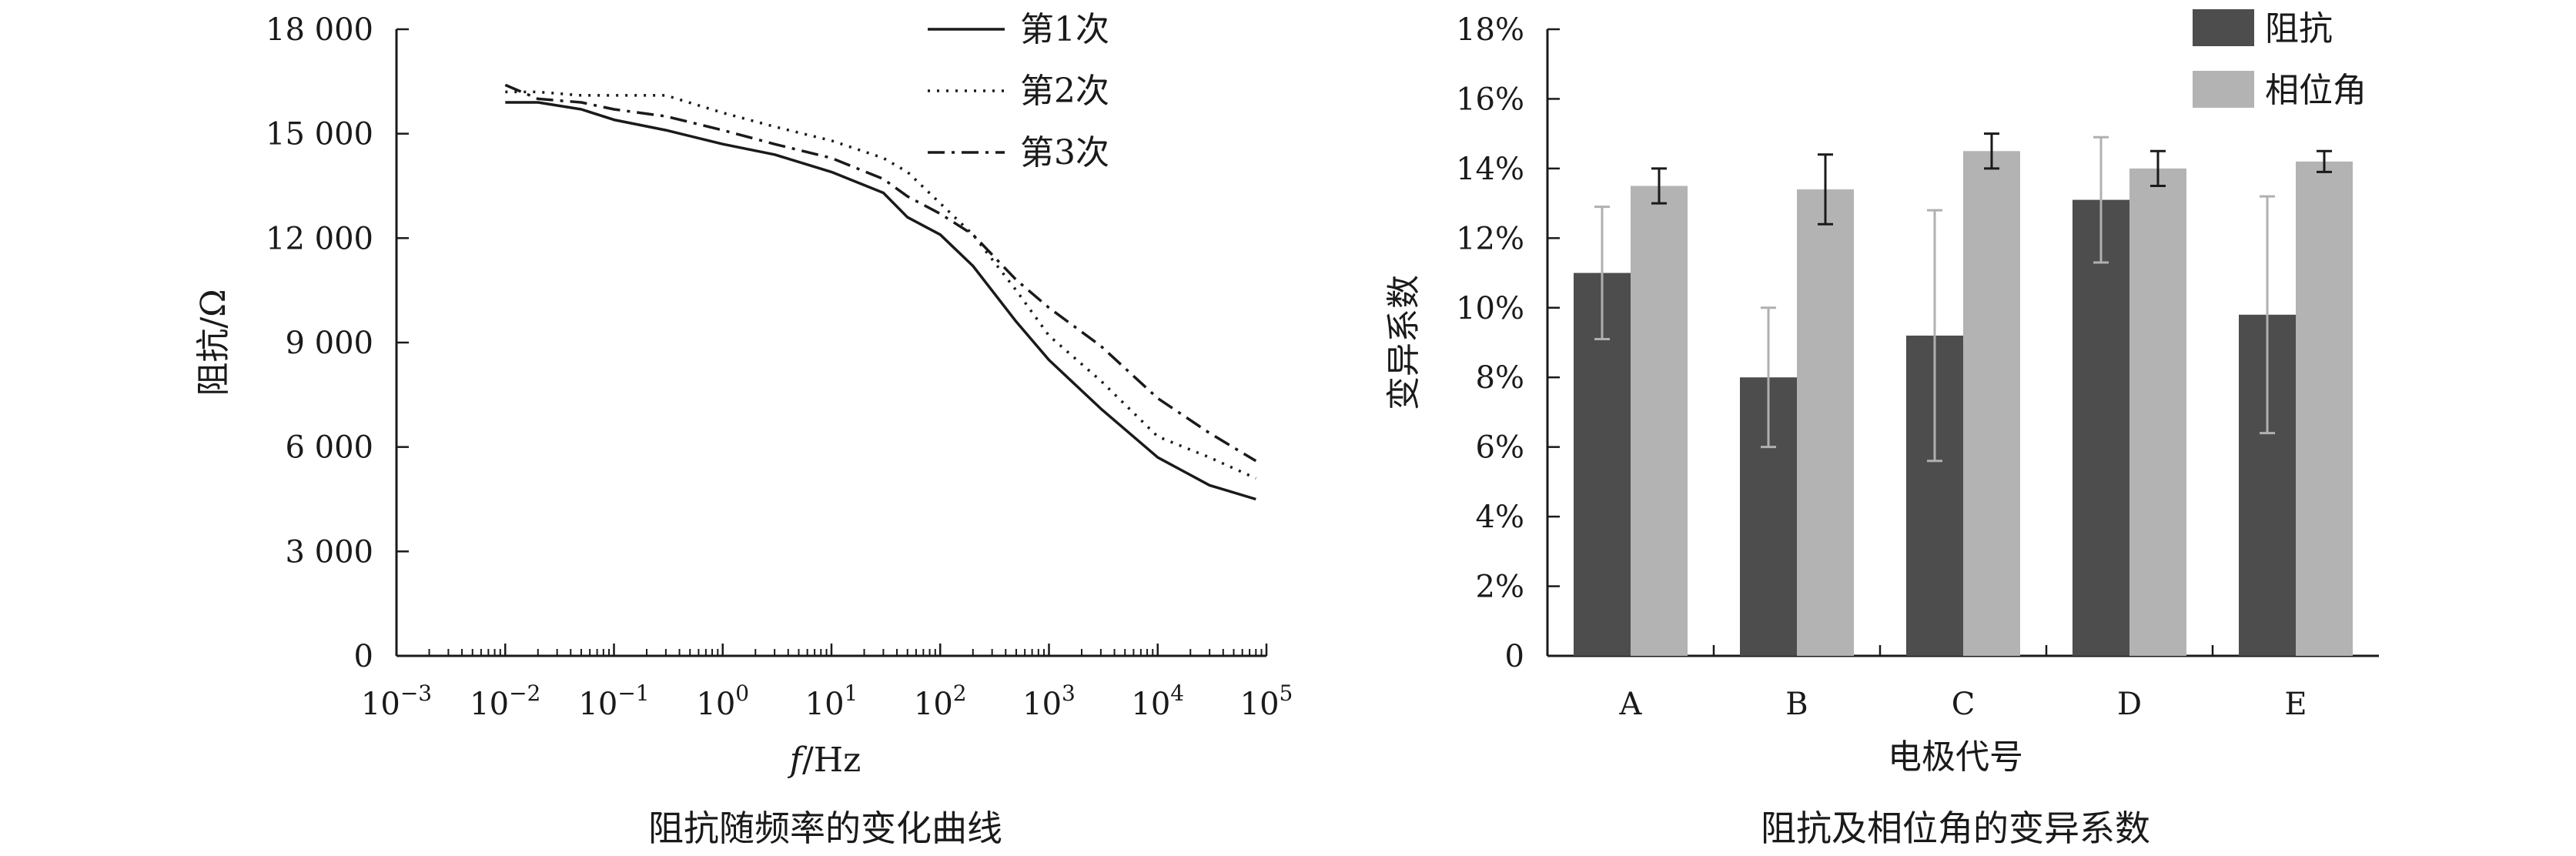 Image resolution: width=2576 pixels, height=856 pixels. Describe the element at coordinates (2316, 90) in the screenshot. I see `right-legend-label: 相位角` at that location.